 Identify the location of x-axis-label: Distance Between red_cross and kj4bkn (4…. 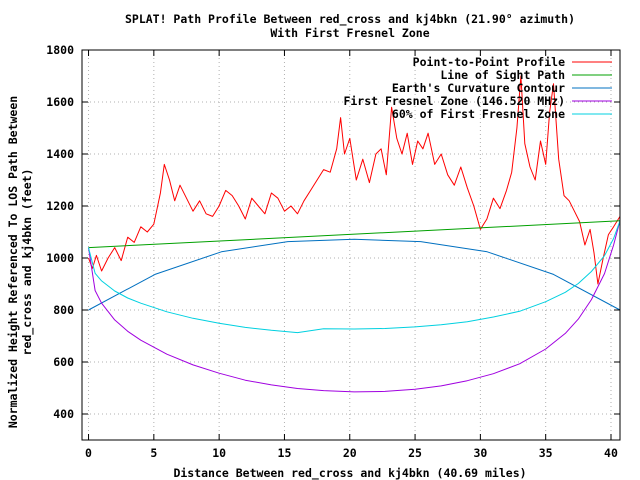
(349, 473).